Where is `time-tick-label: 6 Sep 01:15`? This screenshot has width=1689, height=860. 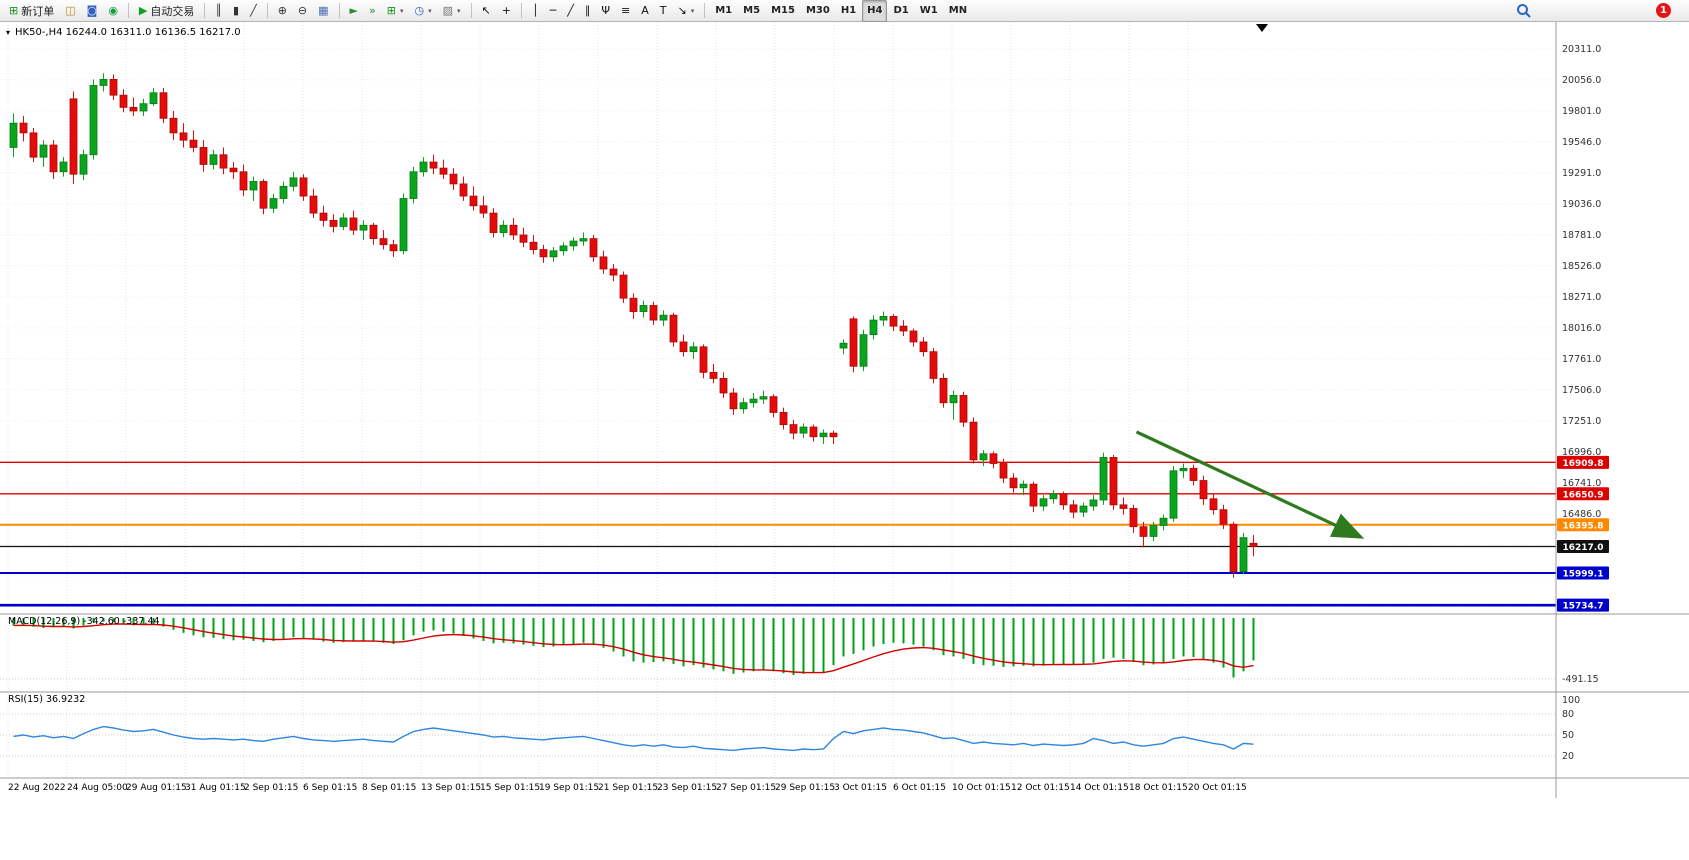 time-tick-label: 6 Sep 01:15 is located at coordinates (330, 788).